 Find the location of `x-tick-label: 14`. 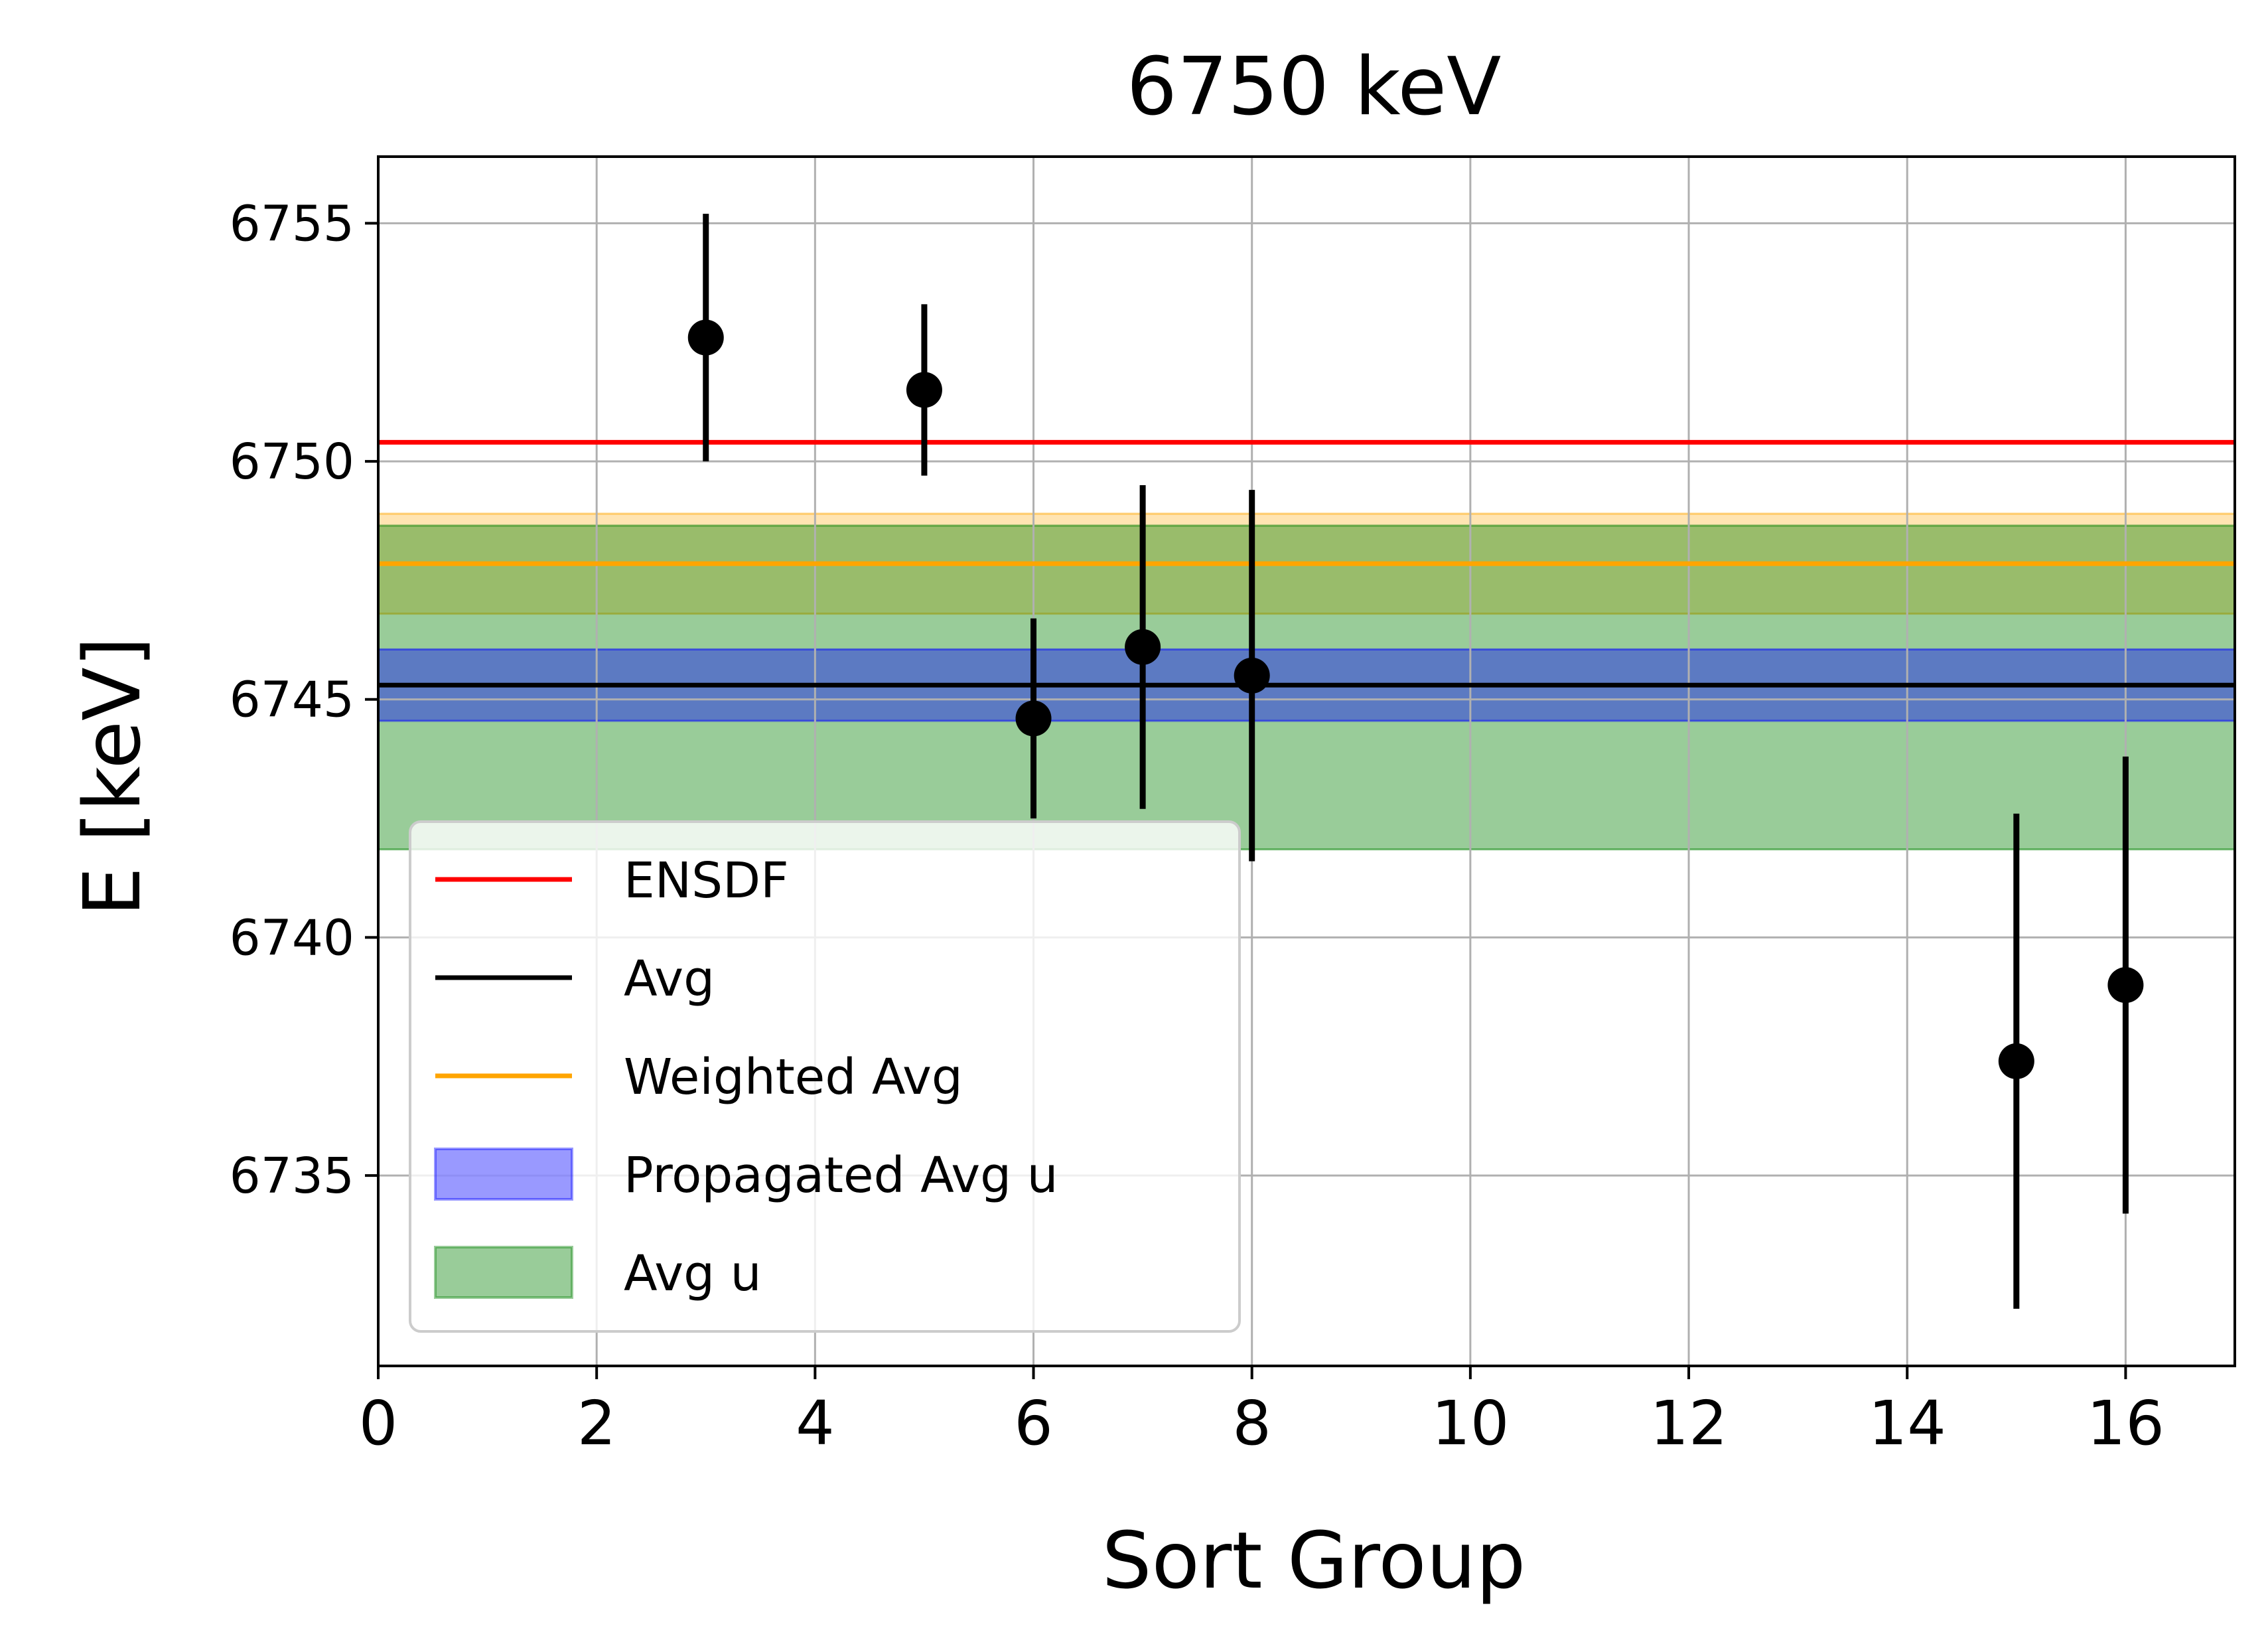

x-tick-label: 14 is located at coordinates (1908, 1423).